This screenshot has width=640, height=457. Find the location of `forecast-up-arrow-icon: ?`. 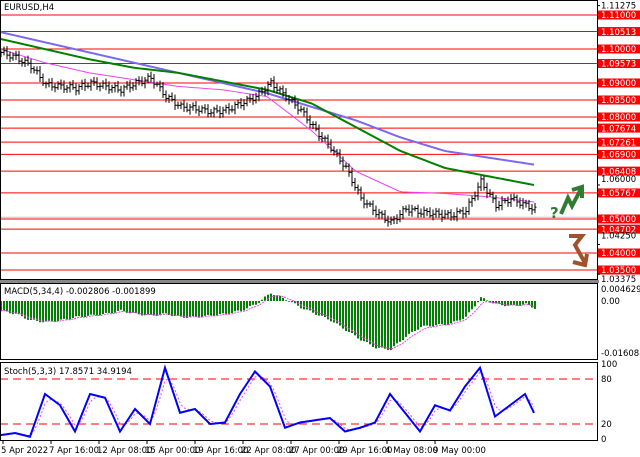

forecast-up-arrow-icon: ? is located at coordinates (567, 203).